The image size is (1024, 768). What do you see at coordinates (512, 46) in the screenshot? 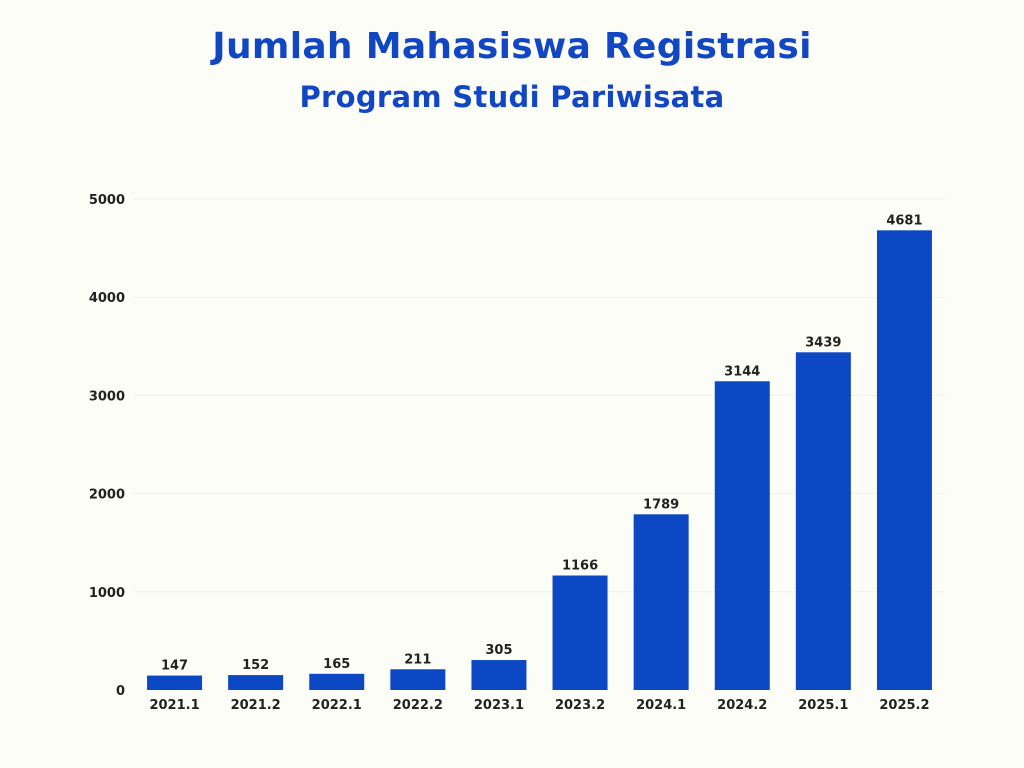
I see `chart-title: Jumlah Mahasiswa Registrasi` at bounding box center [512, 46].